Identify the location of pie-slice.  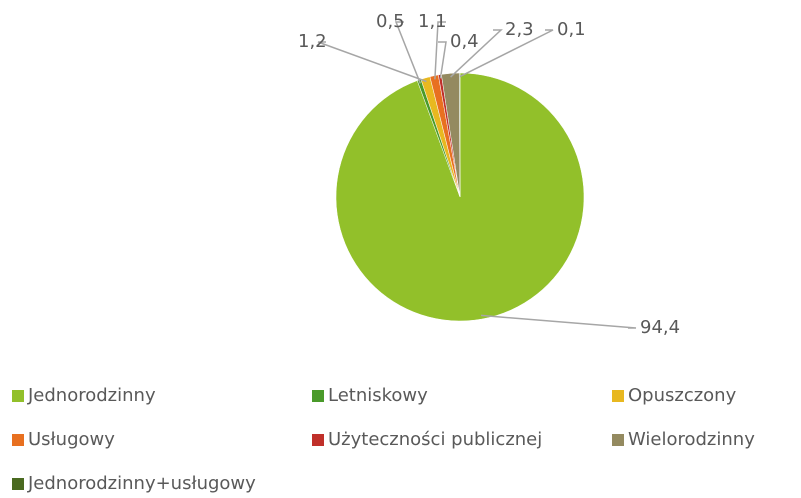
(459, 135).